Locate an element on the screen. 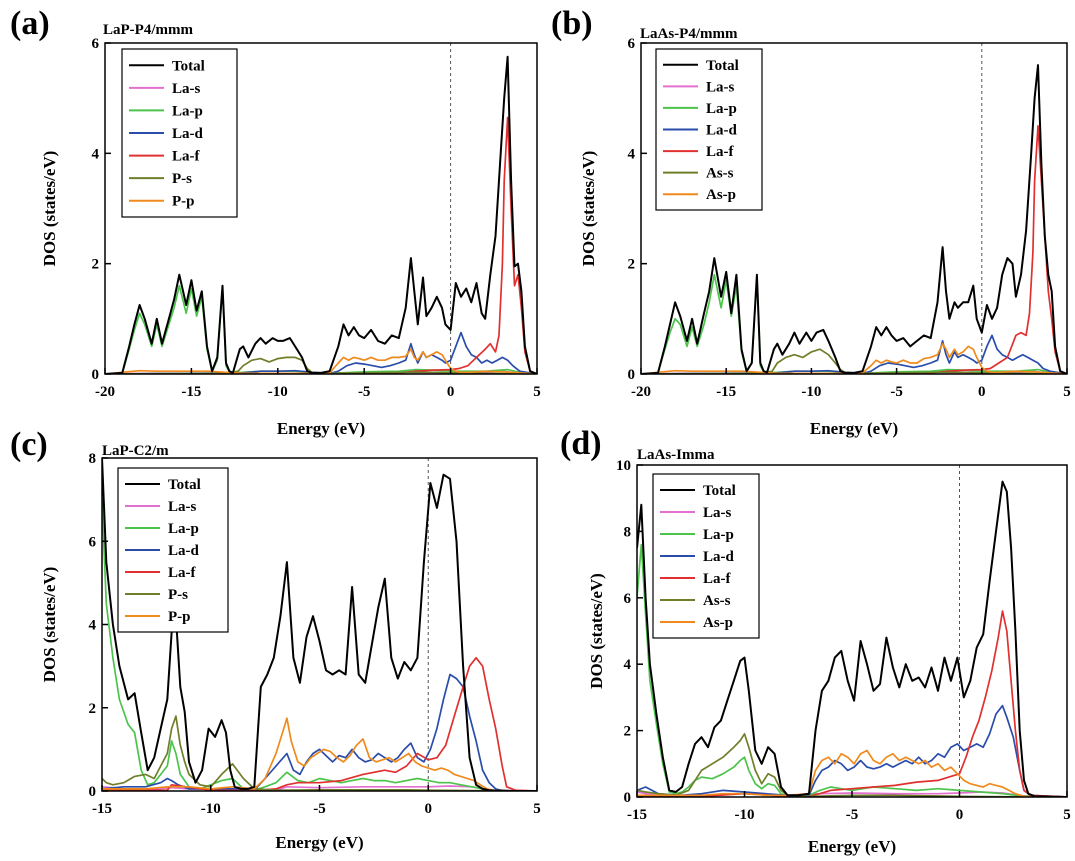 This screenshot has height=861, width=1075. panel-title: LaAs-P4/mmm is located at coordinates (689, 34).